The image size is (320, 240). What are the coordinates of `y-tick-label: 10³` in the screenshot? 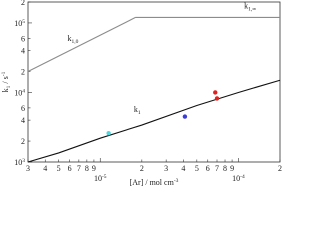 It's located at (19, 162).